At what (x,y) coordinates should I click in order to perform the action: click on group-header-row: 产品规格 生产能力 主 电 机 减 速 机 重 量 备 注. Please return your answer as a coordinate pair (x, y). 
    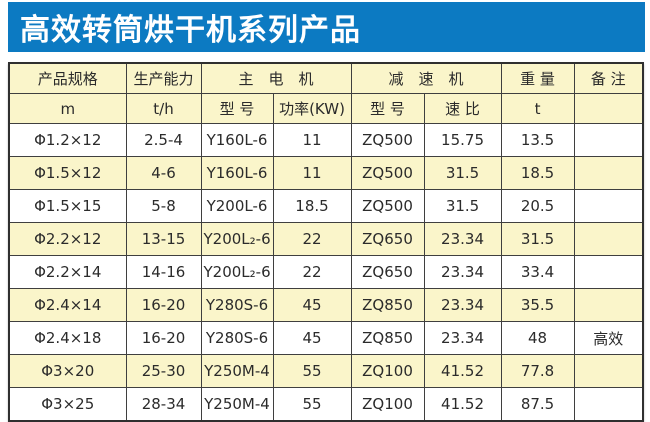
    Looking at the image, I should click on (326, 78).